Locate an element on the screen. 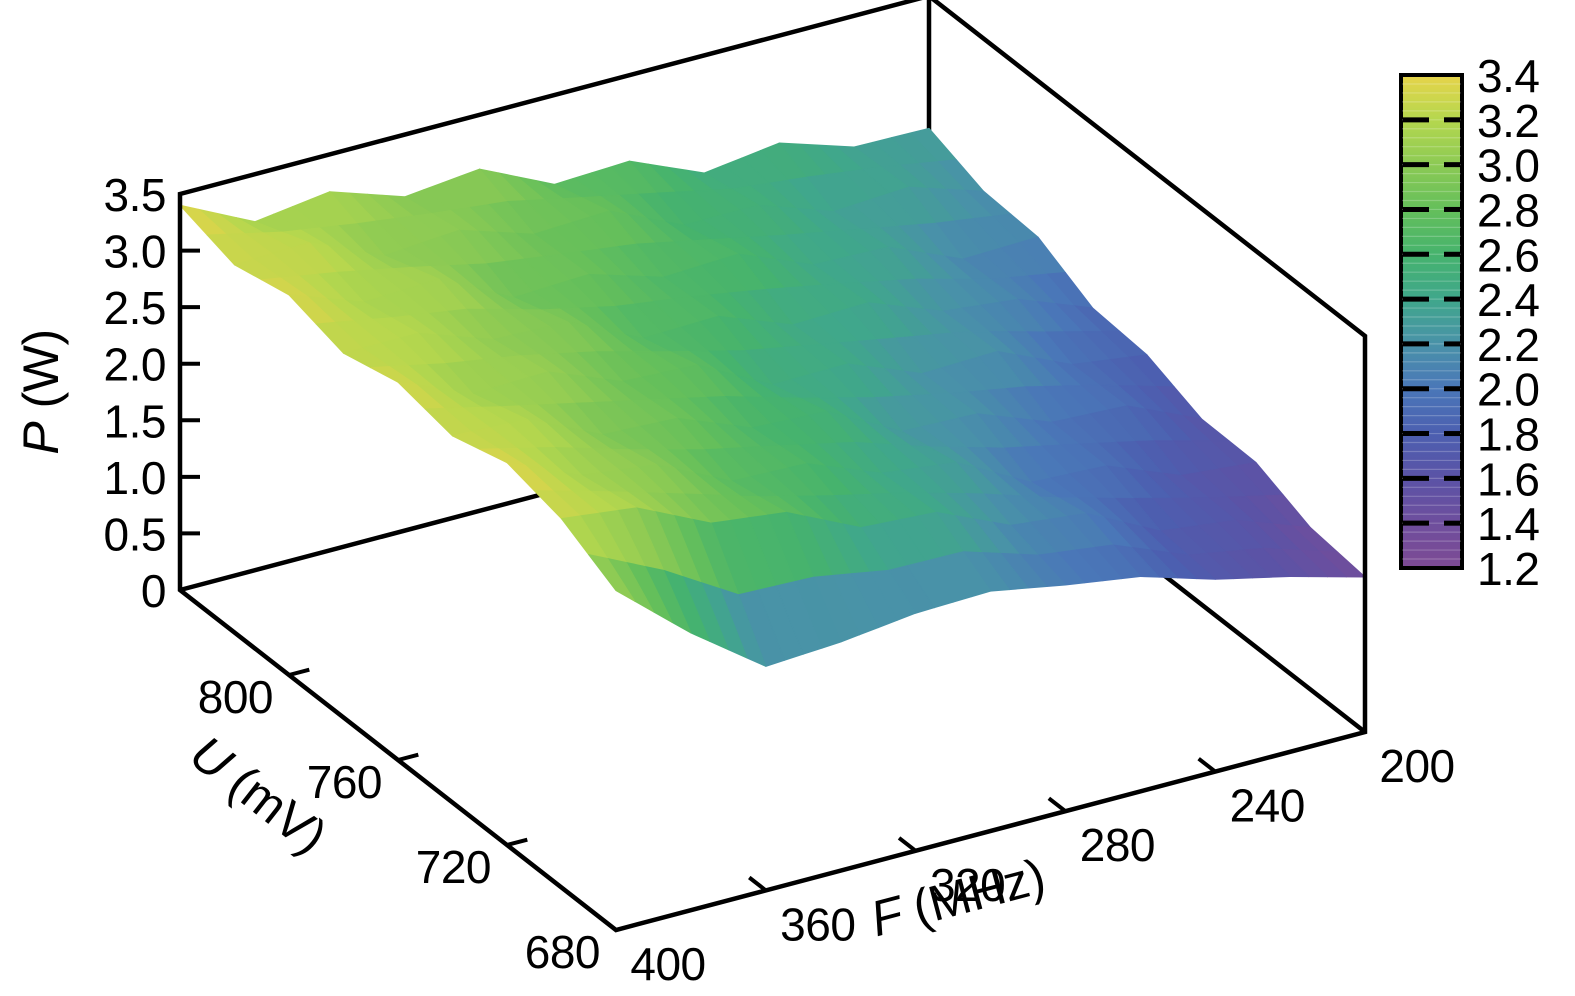 The image size is (1575, 996). colorbar-swatch is located at coordinates (1431, 321).